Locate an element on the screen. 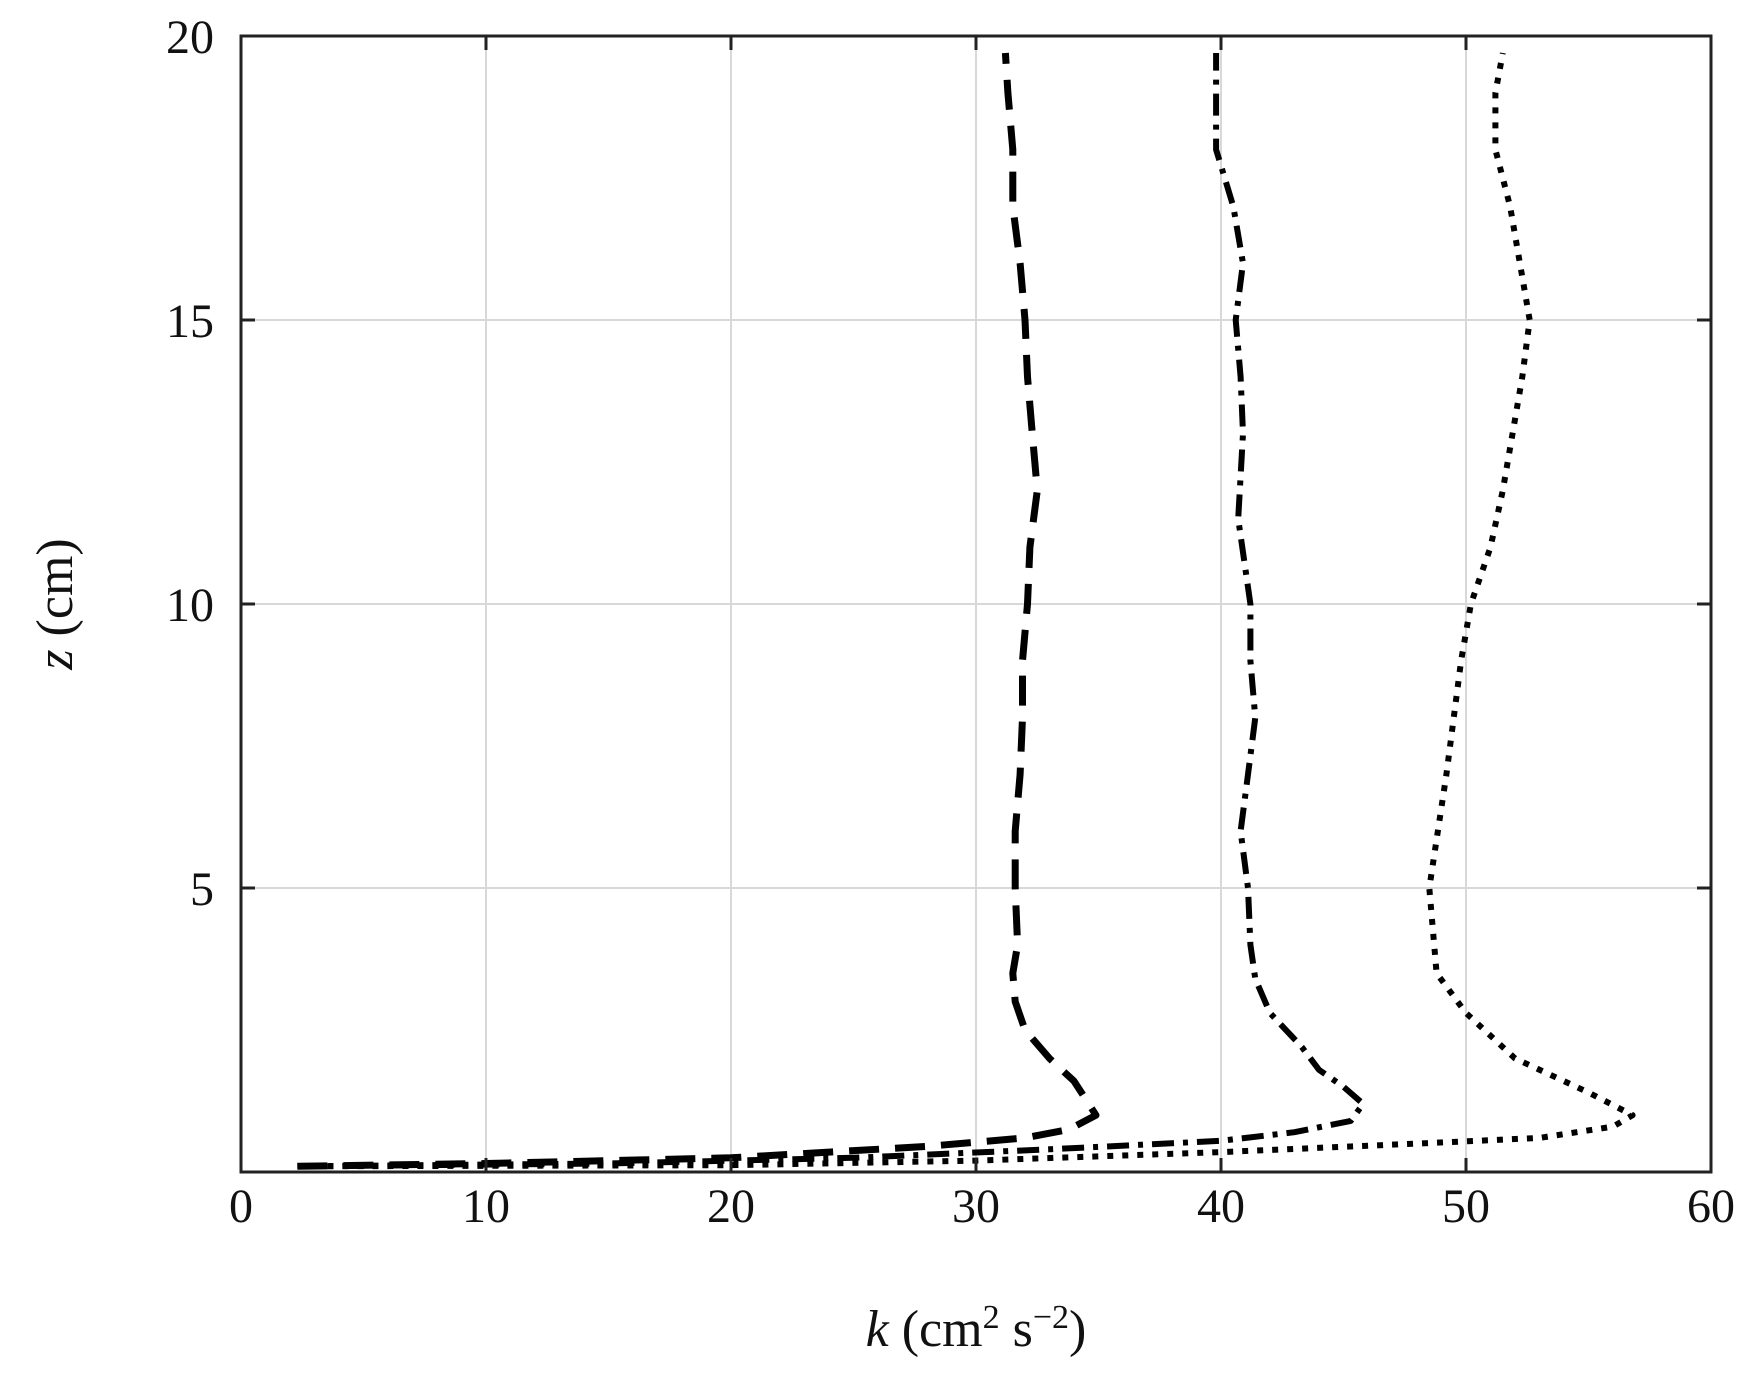 This screenshot has width=1742, height=1379. x-axis-unit-exp2: −2 is located at coordinates (1051, 1317).